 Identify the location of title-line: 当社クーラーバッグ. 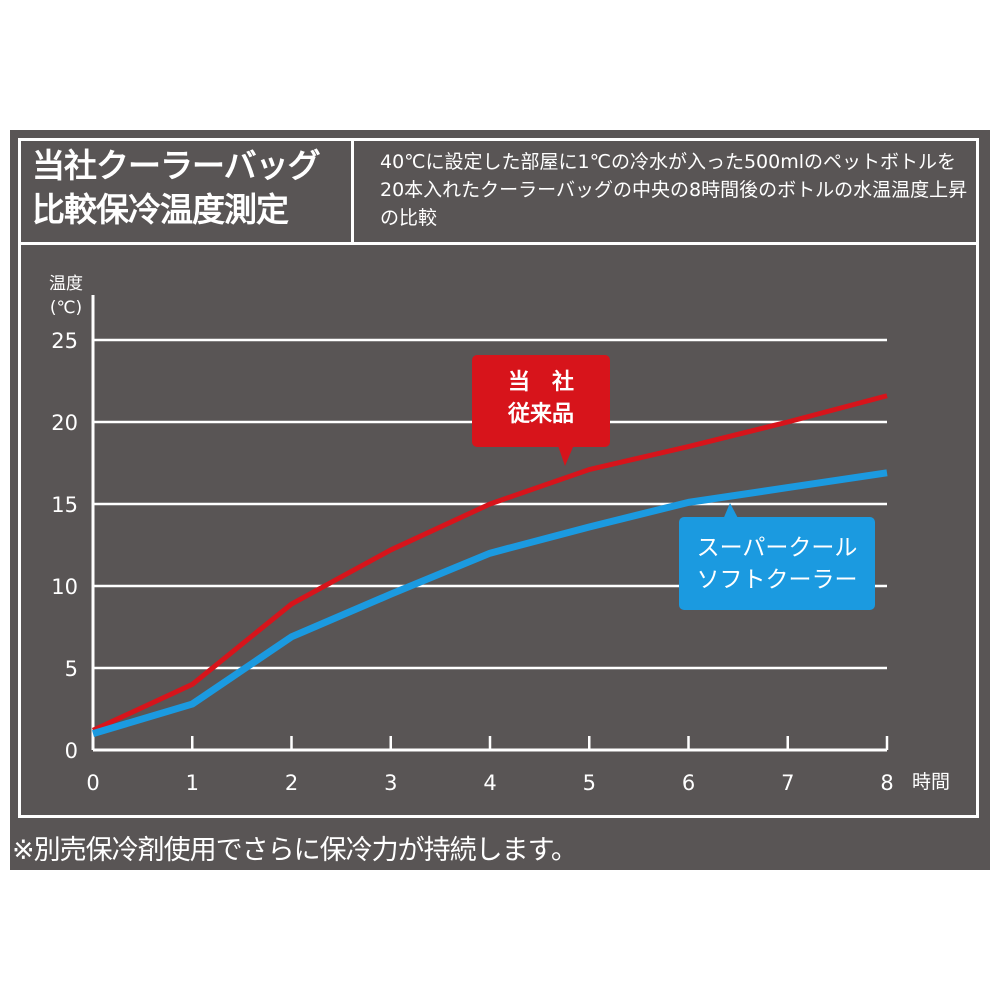
(176, 165).